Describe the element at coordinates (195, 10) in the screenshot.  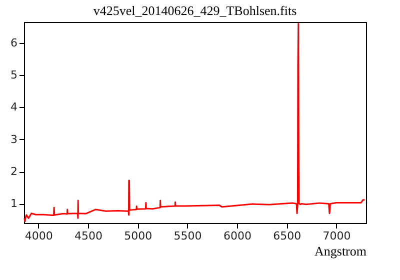
I see `chart-title: v425vel_20140626_429_TBohlsen.fits` at that location.